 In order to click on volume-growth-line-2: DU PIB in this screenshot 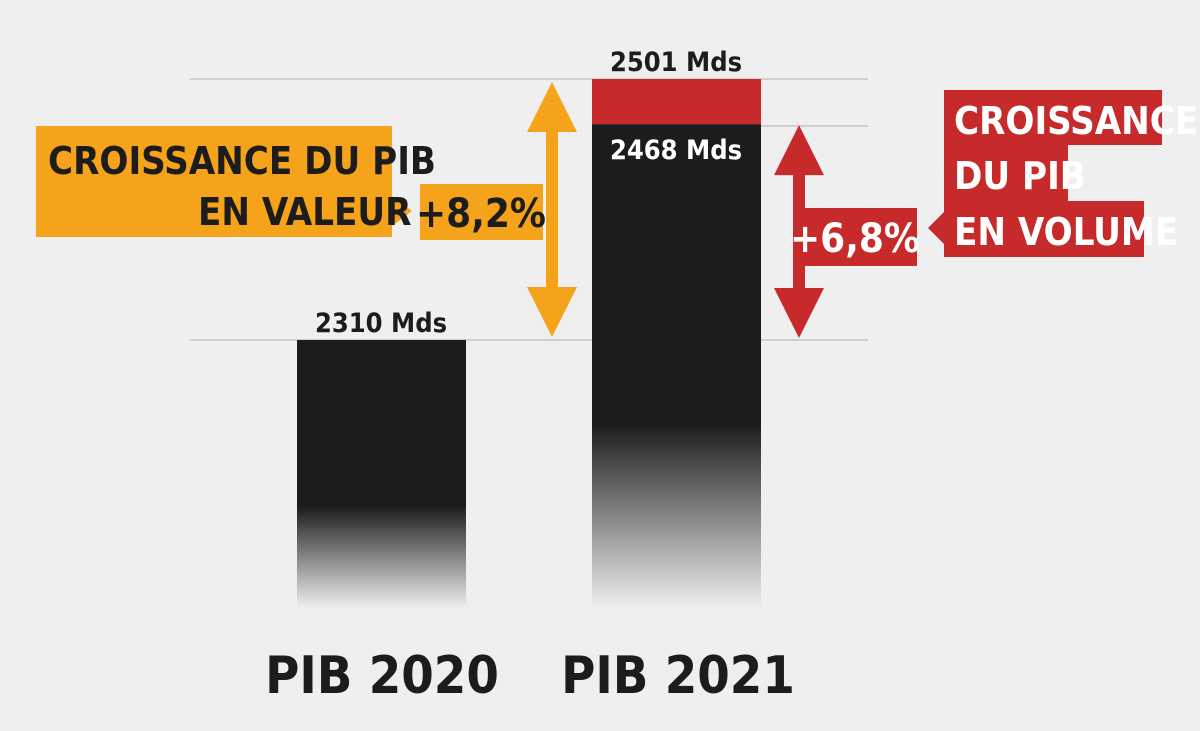, I will do `click(1020, 176)`.